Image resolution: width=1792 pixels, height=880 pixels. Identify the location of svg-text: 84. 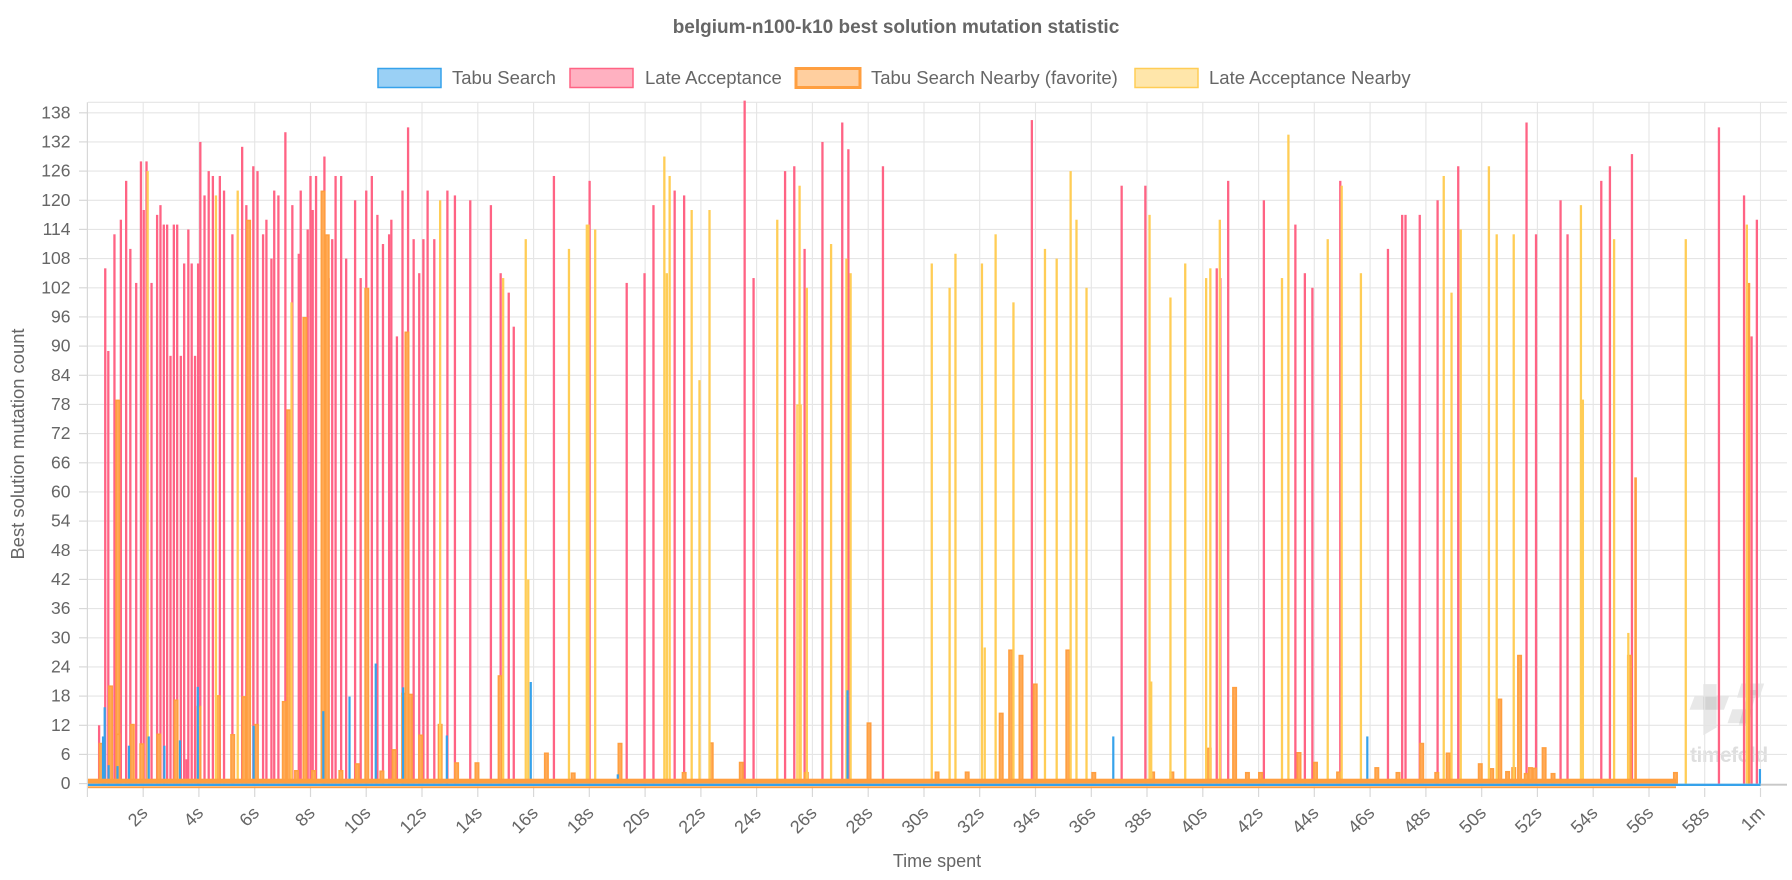
(61, 375).